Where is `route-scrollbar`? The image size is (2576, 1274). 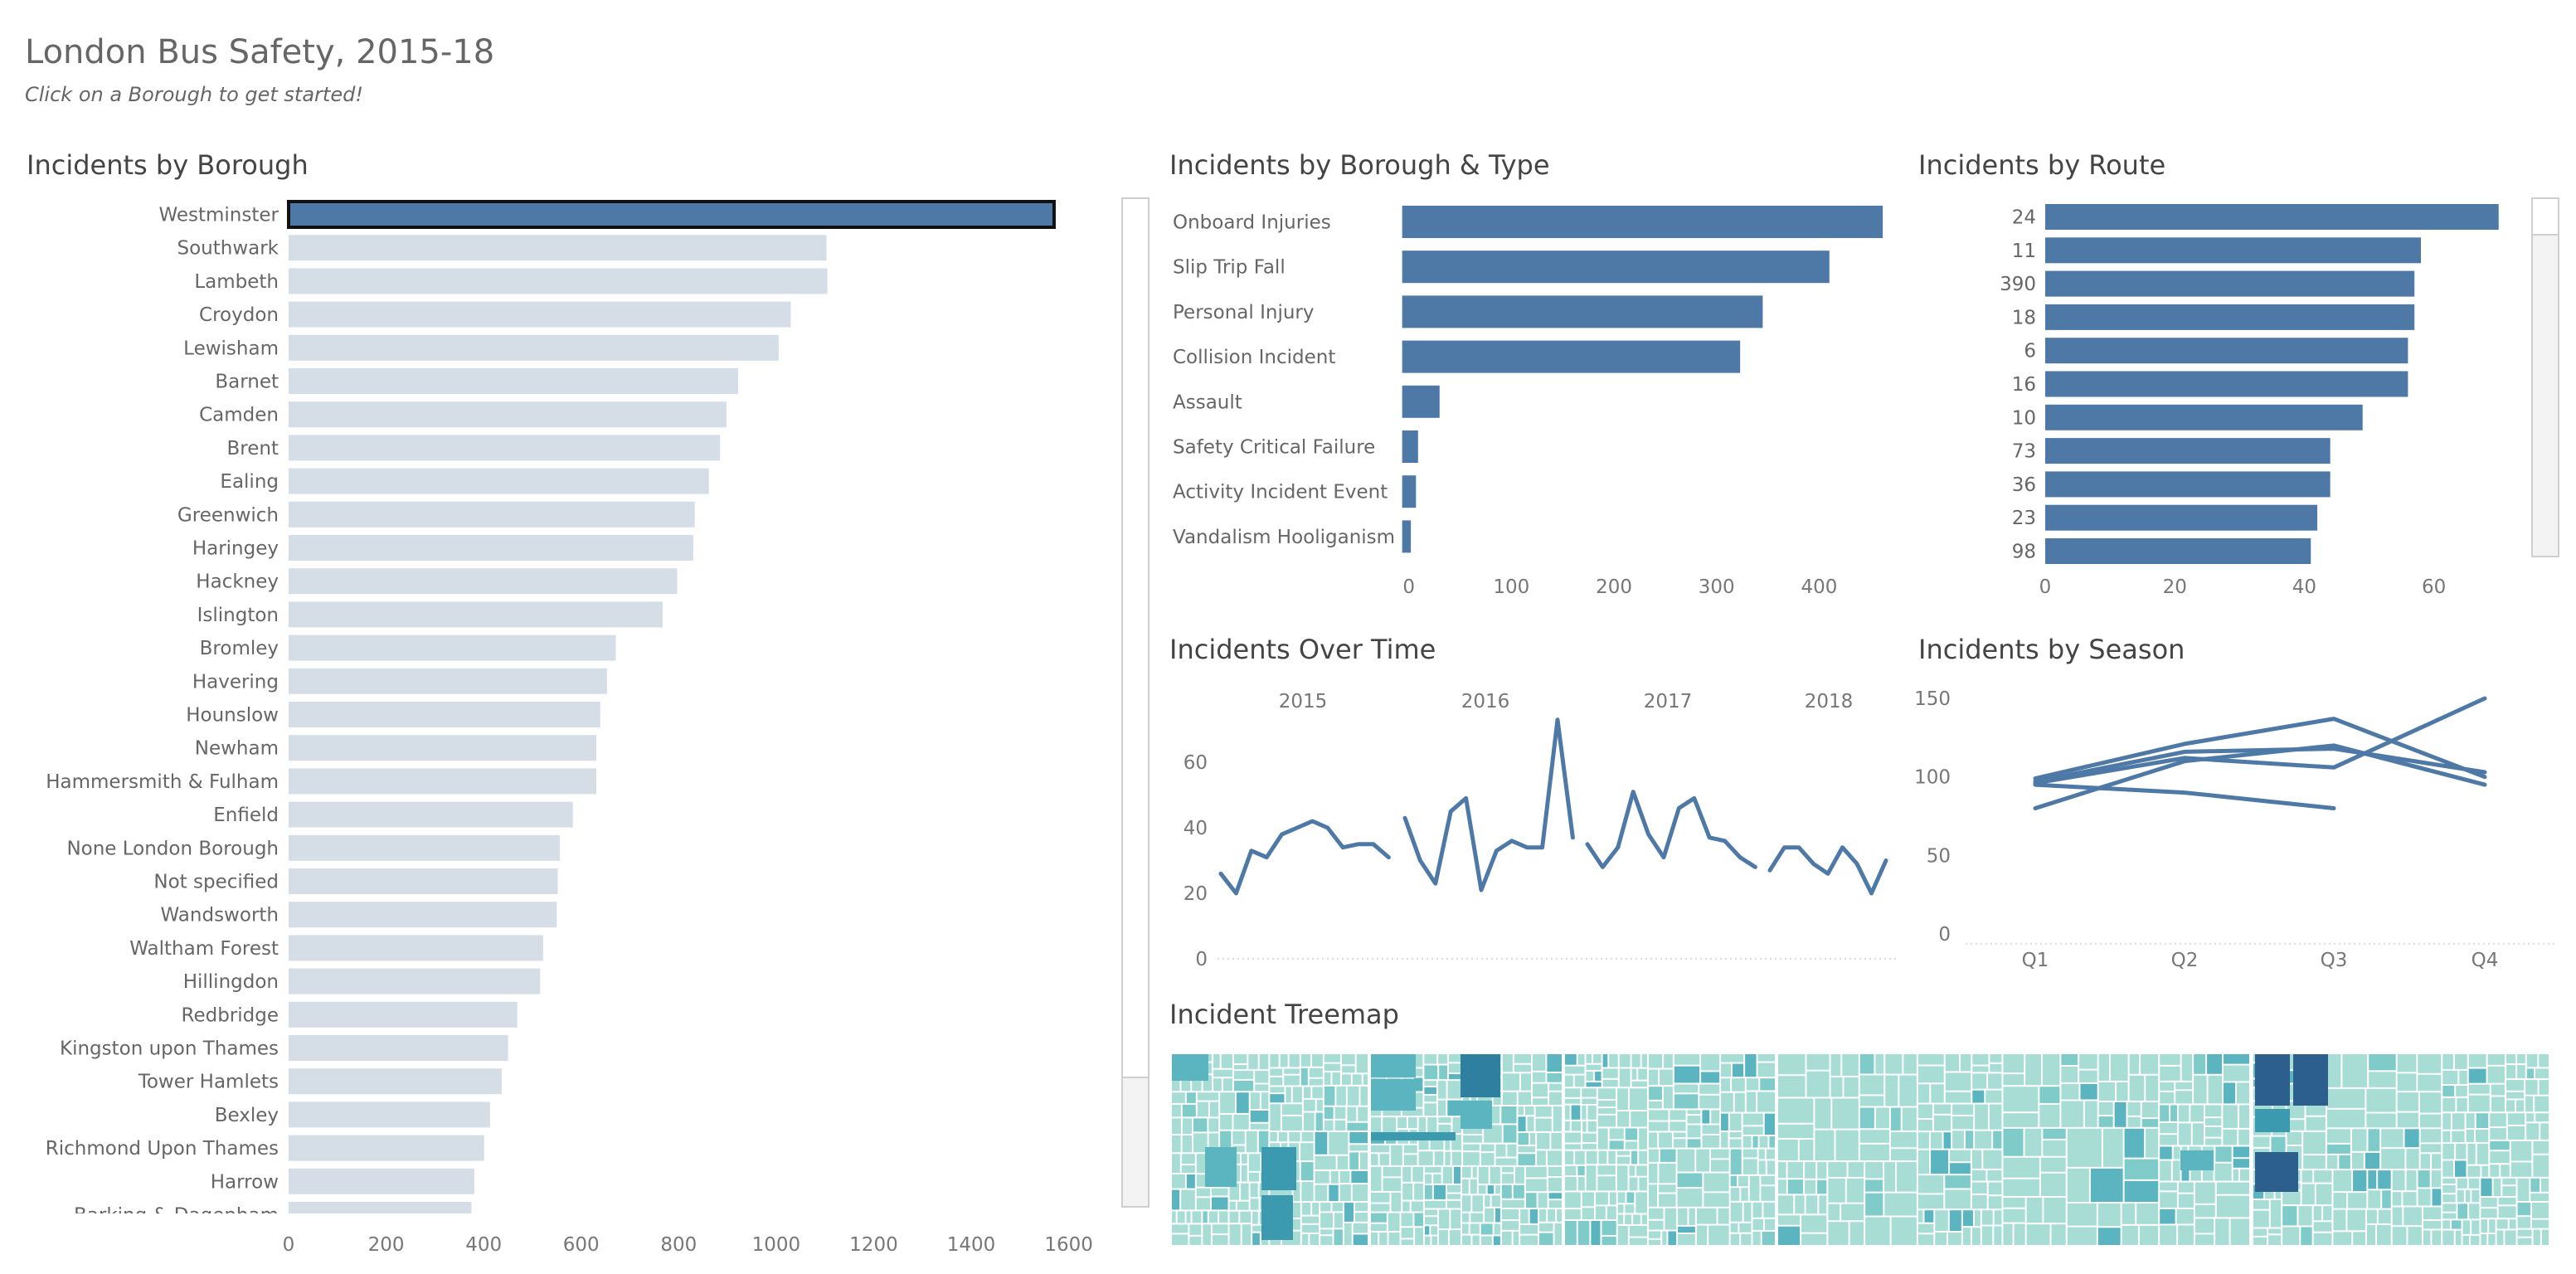 route-scrollbar is located at coordinates (2545, 377).